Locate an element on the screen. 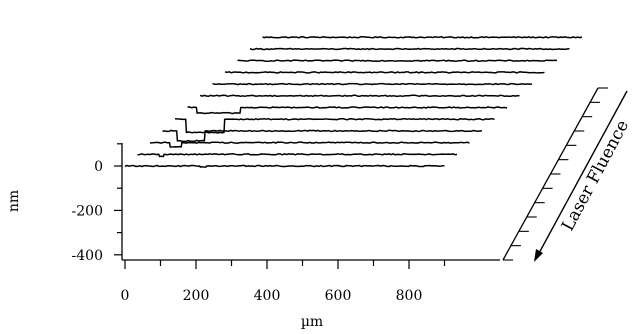  y-axis-title: nm is located at coordinates (14, 201).